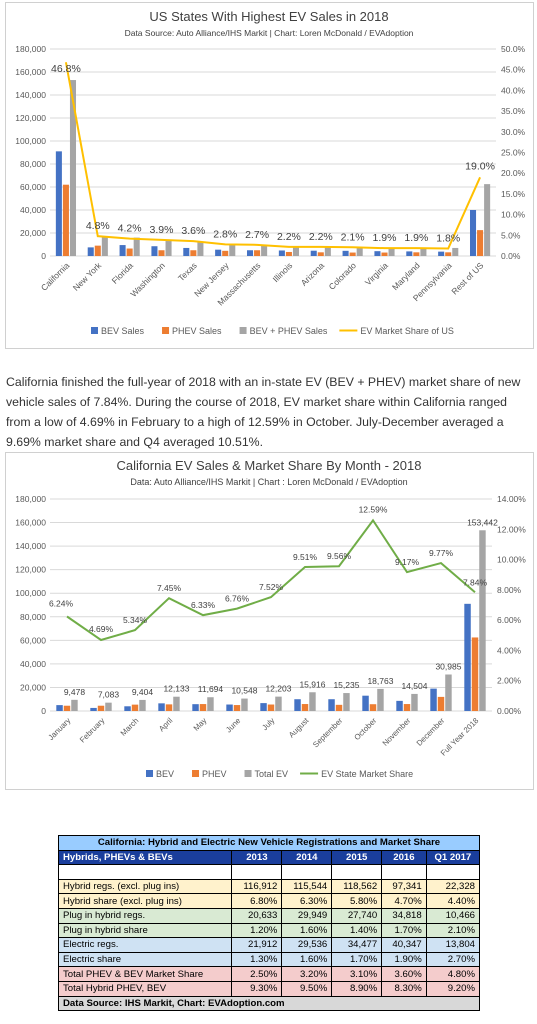 This screenshot has height=1024, width=537. Describe the element at coordinates (404, 886) in the screenshot. I see `table-cell: 97,341` at that location.